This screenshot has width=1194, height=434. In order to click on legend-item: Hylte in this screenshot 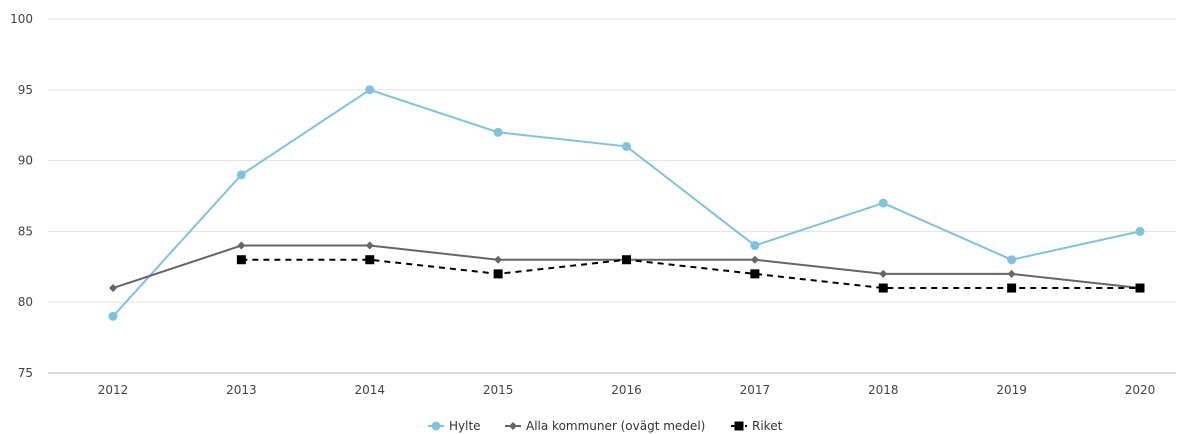, I will do `click(454, 426)`.